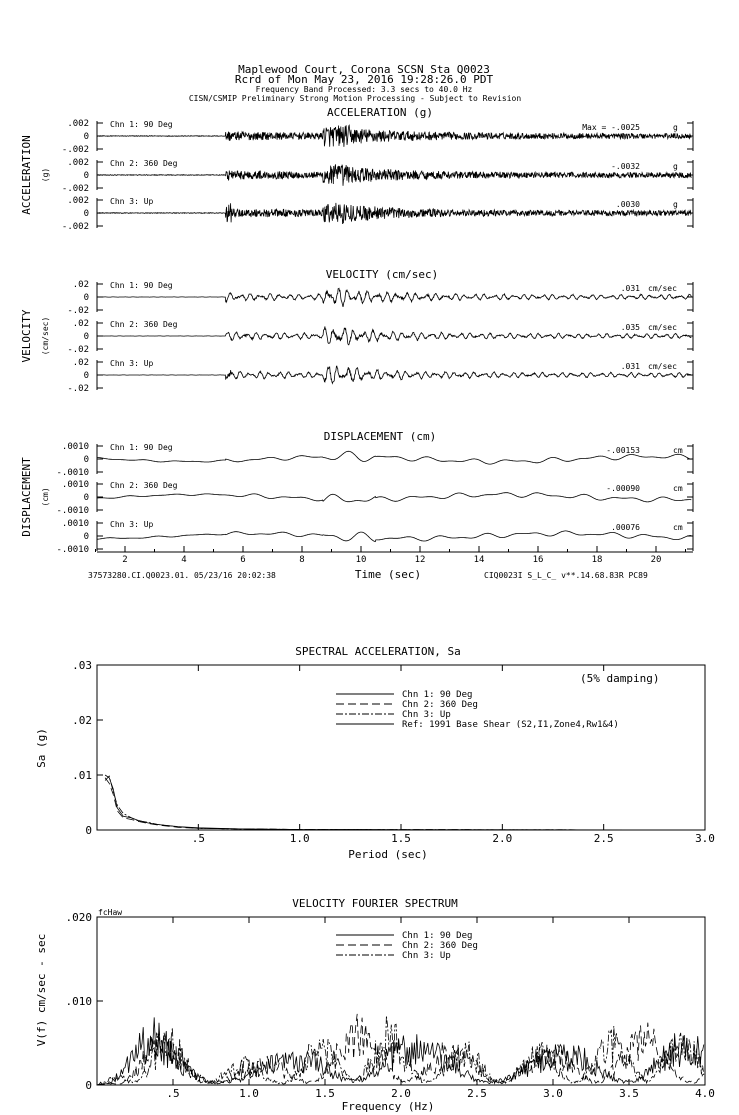 This screenshot has width=739, height=1115. What do you see at coordinates (628, 204) in the screenshot?
I see `peak-value: .0030` at bounding box center [628, 204].